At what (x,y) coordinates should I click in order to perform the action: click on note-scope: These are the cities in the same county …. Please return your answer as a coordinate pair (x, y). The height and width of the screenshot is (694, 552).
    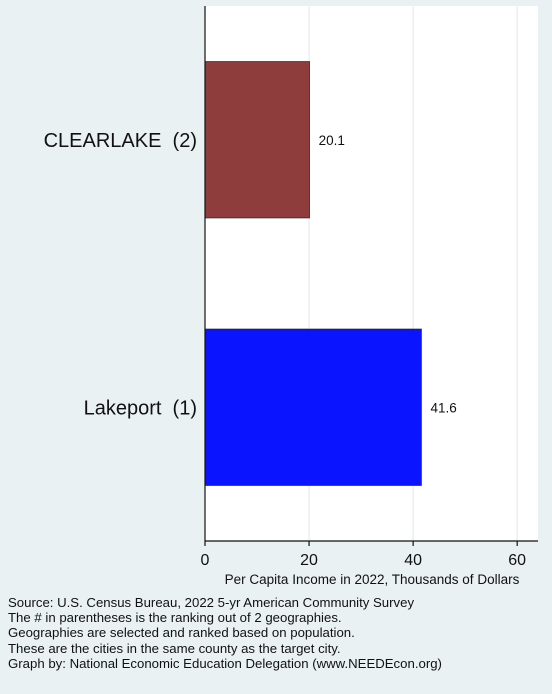
    Looking at the image, I should click on (174, 648).